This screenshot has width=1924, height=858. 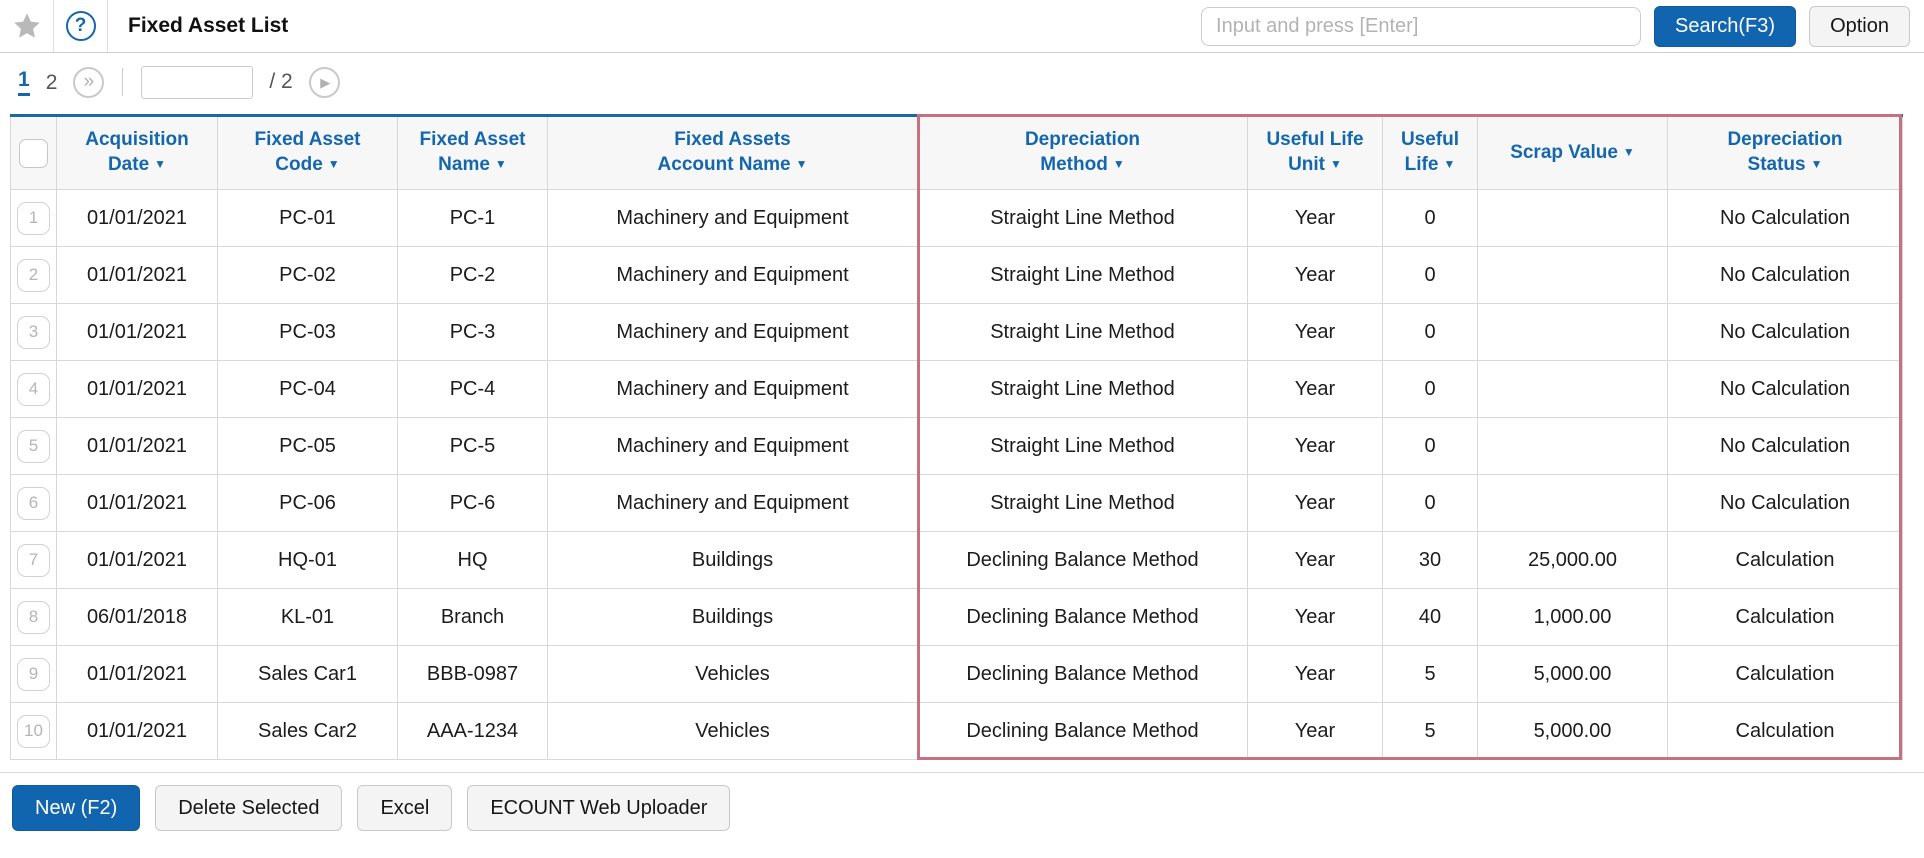 I want to click on search-input, so click(x=1421, y=26).